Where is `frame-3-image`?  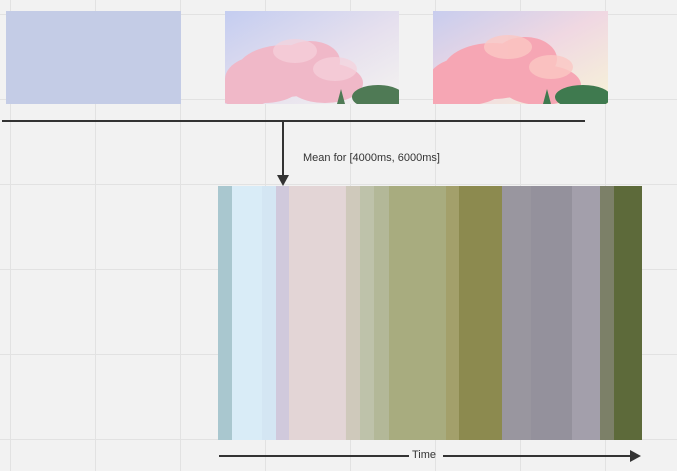 frame-3-image is located at coordinates (520, 57).